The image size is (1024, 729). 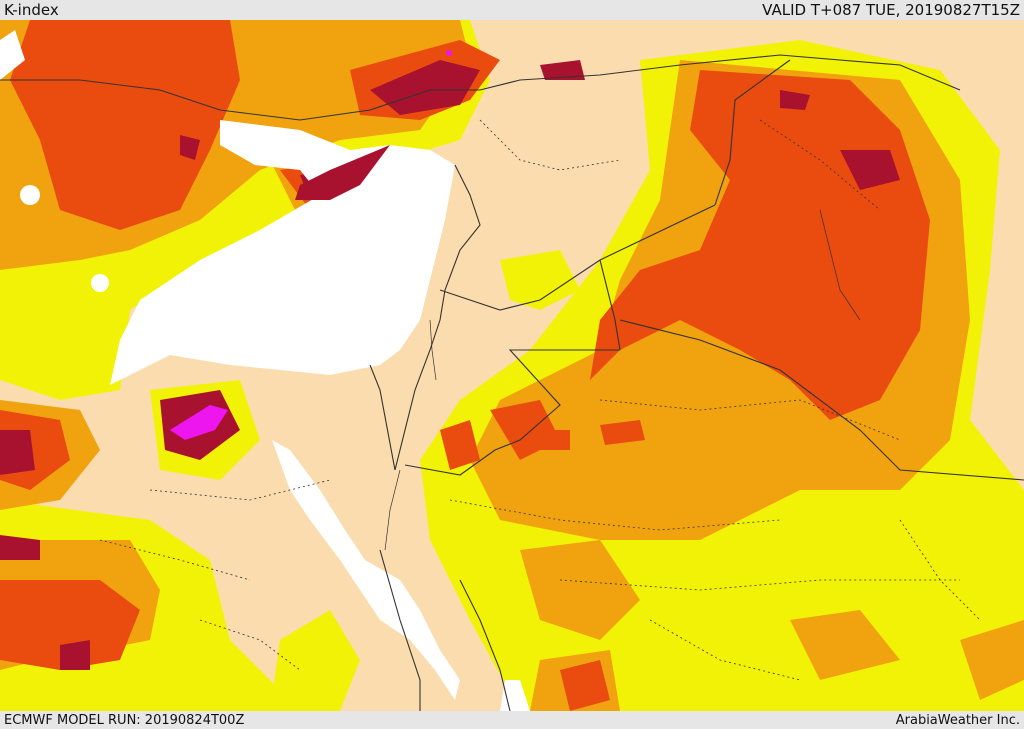 I want to click on map-title: K-index, so click(x=31, y=10).